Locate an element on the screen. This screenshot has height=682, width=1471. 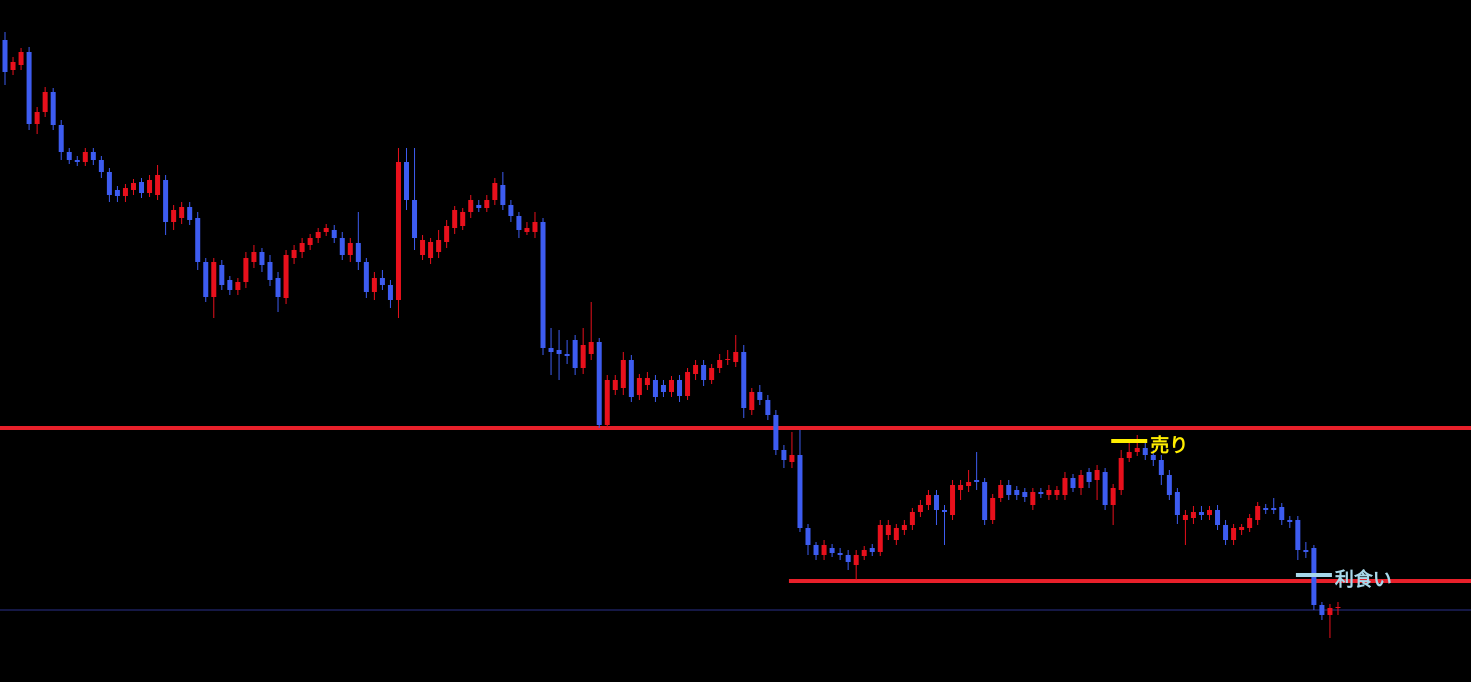
annotation-label: 売り is located at coordinates (1169, 445).